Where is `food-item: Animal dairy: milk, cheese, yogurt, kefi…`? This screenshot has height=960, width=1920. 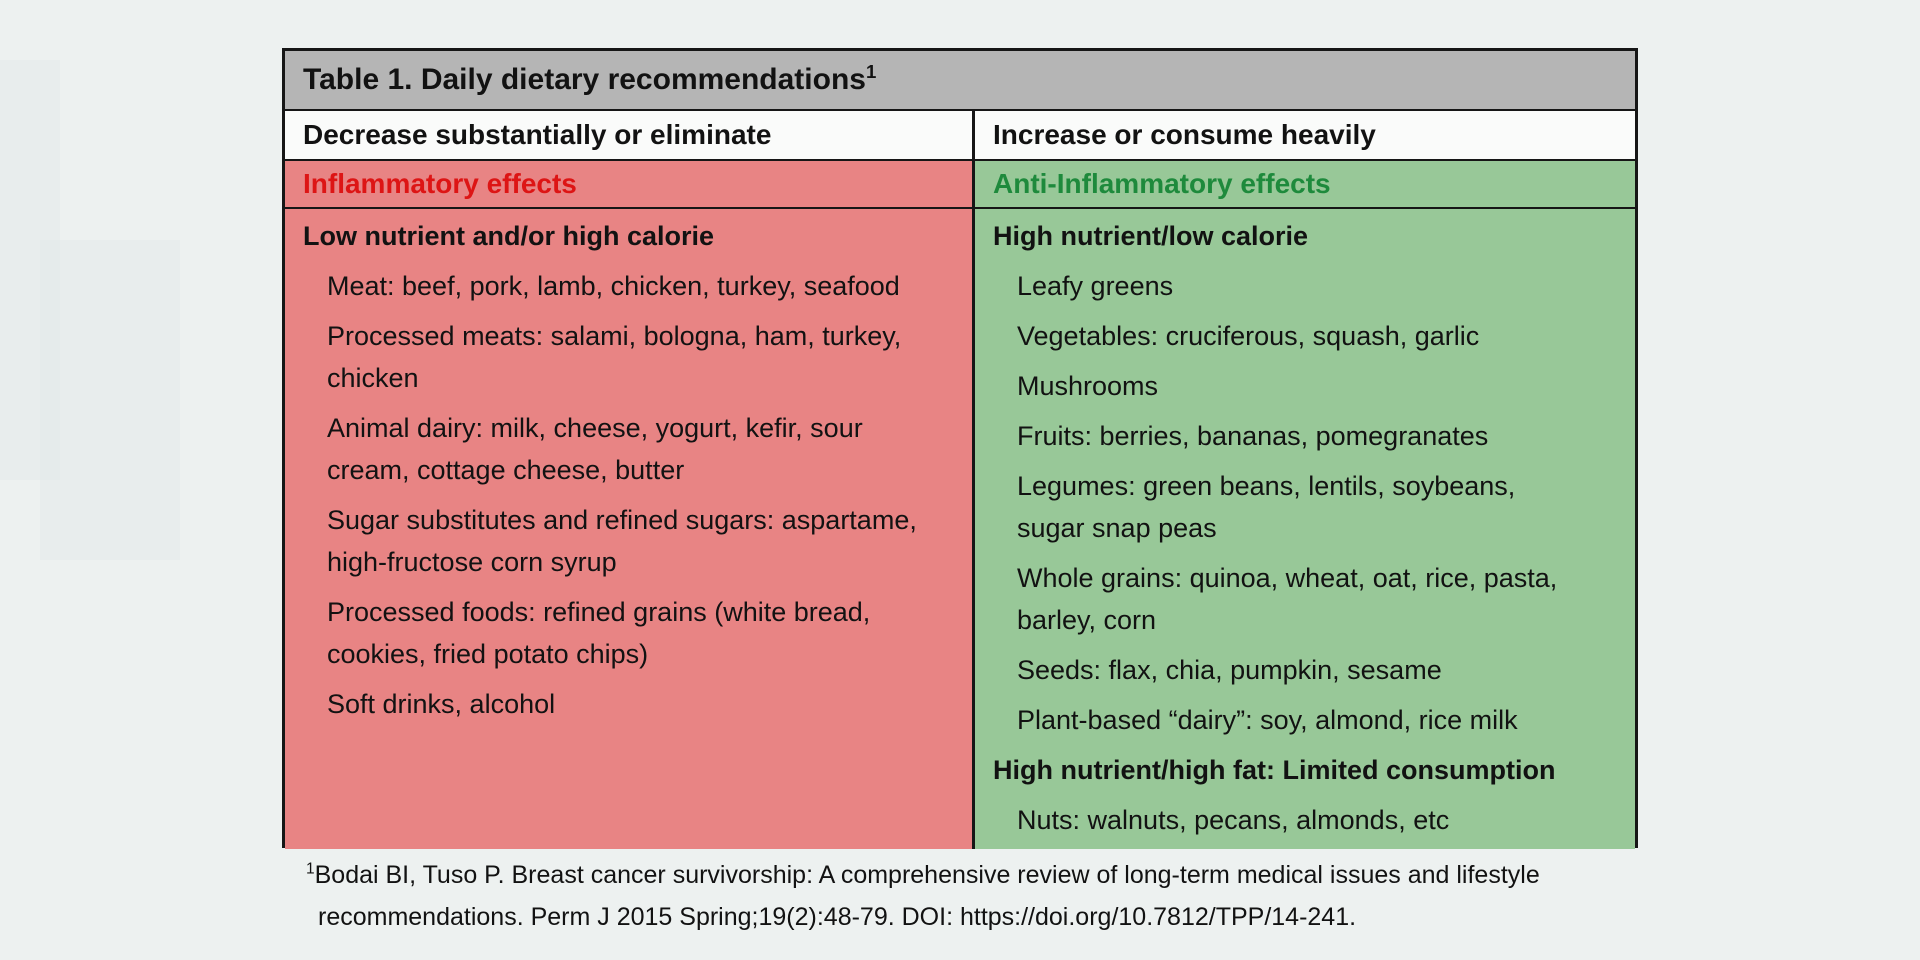 food-item: Animal dairy: milk, cheese, yogurt, kefi… is located at coordinates (595, 449).